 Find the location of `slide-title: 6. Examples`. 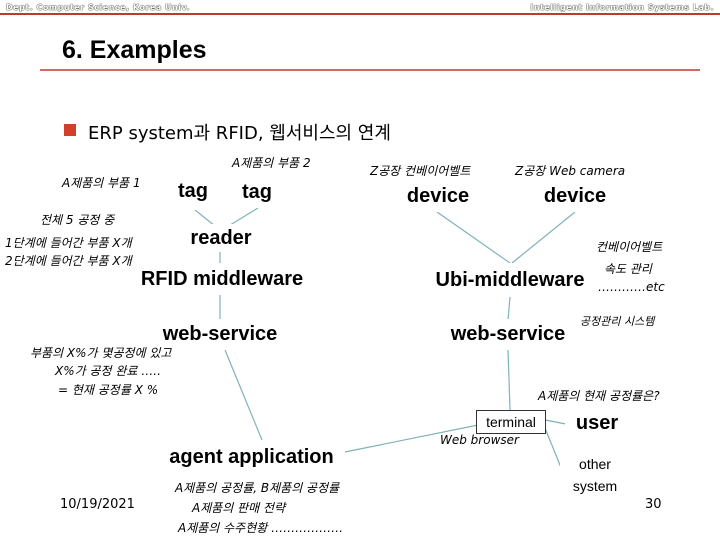

slide-title: 6. Examples is located at coordinates (134, 50).